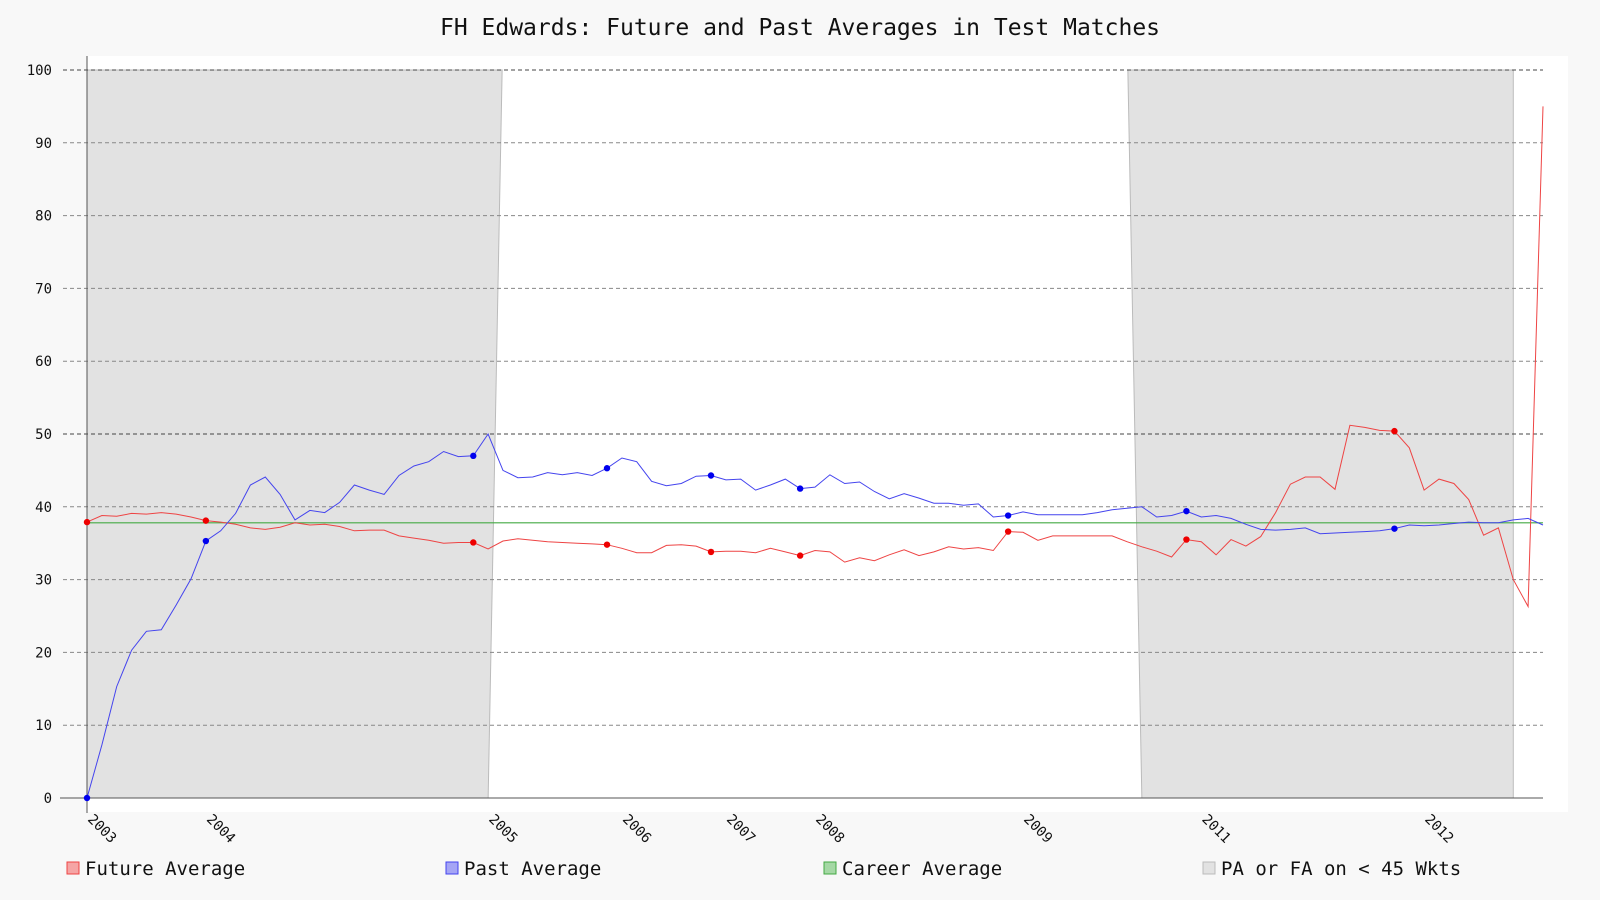 Image resolution: width=1600 pixels, height=900 pixels. I want to click on legend-label: Past Average, so click(532, 869).